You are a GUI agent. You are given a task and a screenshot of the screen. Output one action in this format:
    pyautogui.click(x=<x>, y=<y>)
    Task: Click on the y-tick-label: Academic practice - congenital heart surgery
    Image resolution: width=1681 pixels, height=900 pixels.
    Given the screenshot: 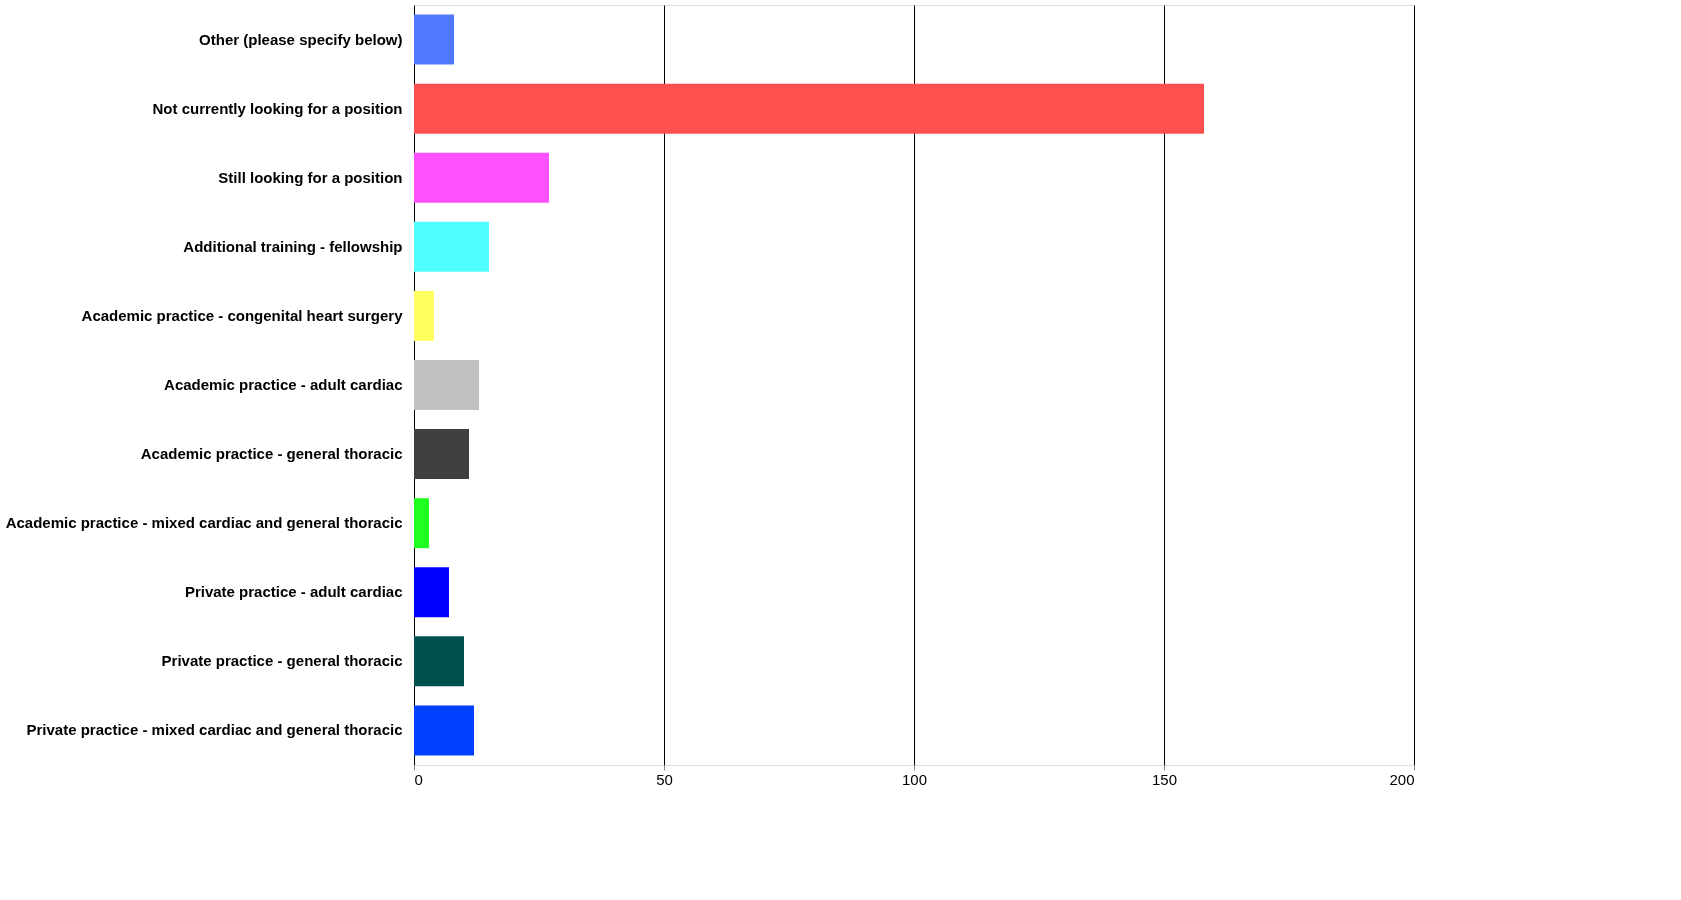 What is the action you would take?
    pyautogui.click(x=242, y=315)
    